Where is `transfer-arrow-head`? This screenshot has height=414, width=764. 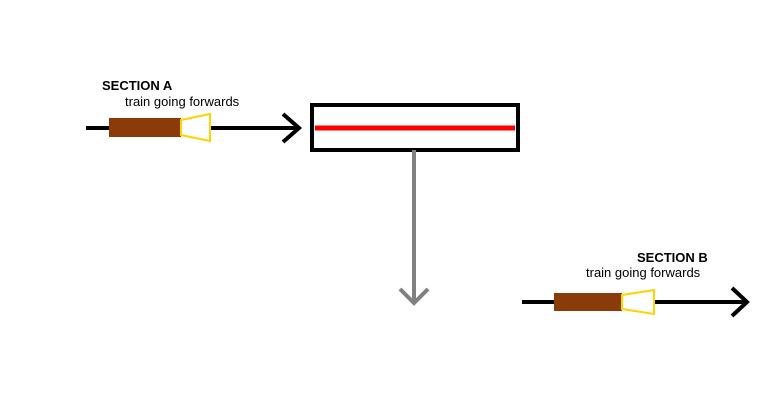
transfer-arrow-head is located at coordinates (414, 296).